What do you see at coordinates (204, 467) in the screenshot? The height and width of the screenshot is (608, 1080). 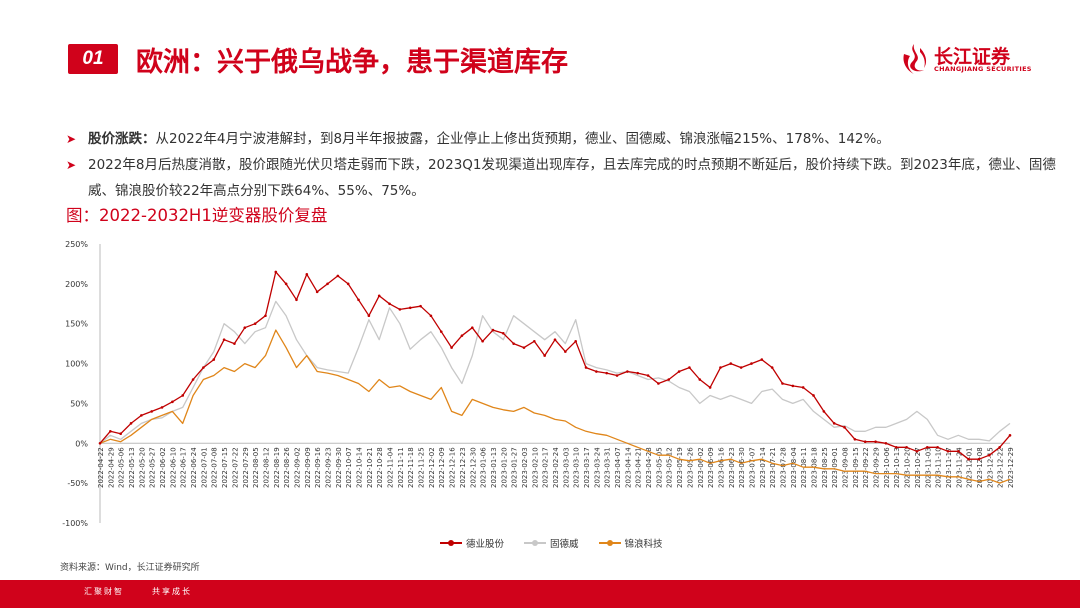 I see `x-tick-label: 2022-07-01` at bounding box center [204, 467].